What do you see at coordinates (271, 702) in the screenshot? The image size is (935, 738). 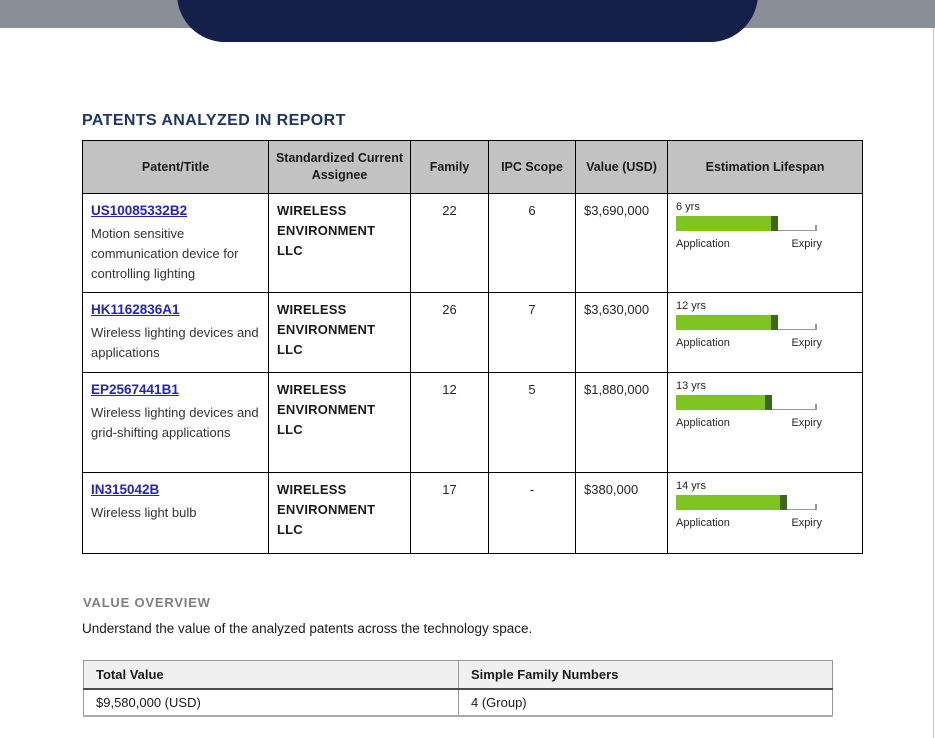 I see `total-value-cell: $9,580,000 (USD)` at bounding box center [271, 702].